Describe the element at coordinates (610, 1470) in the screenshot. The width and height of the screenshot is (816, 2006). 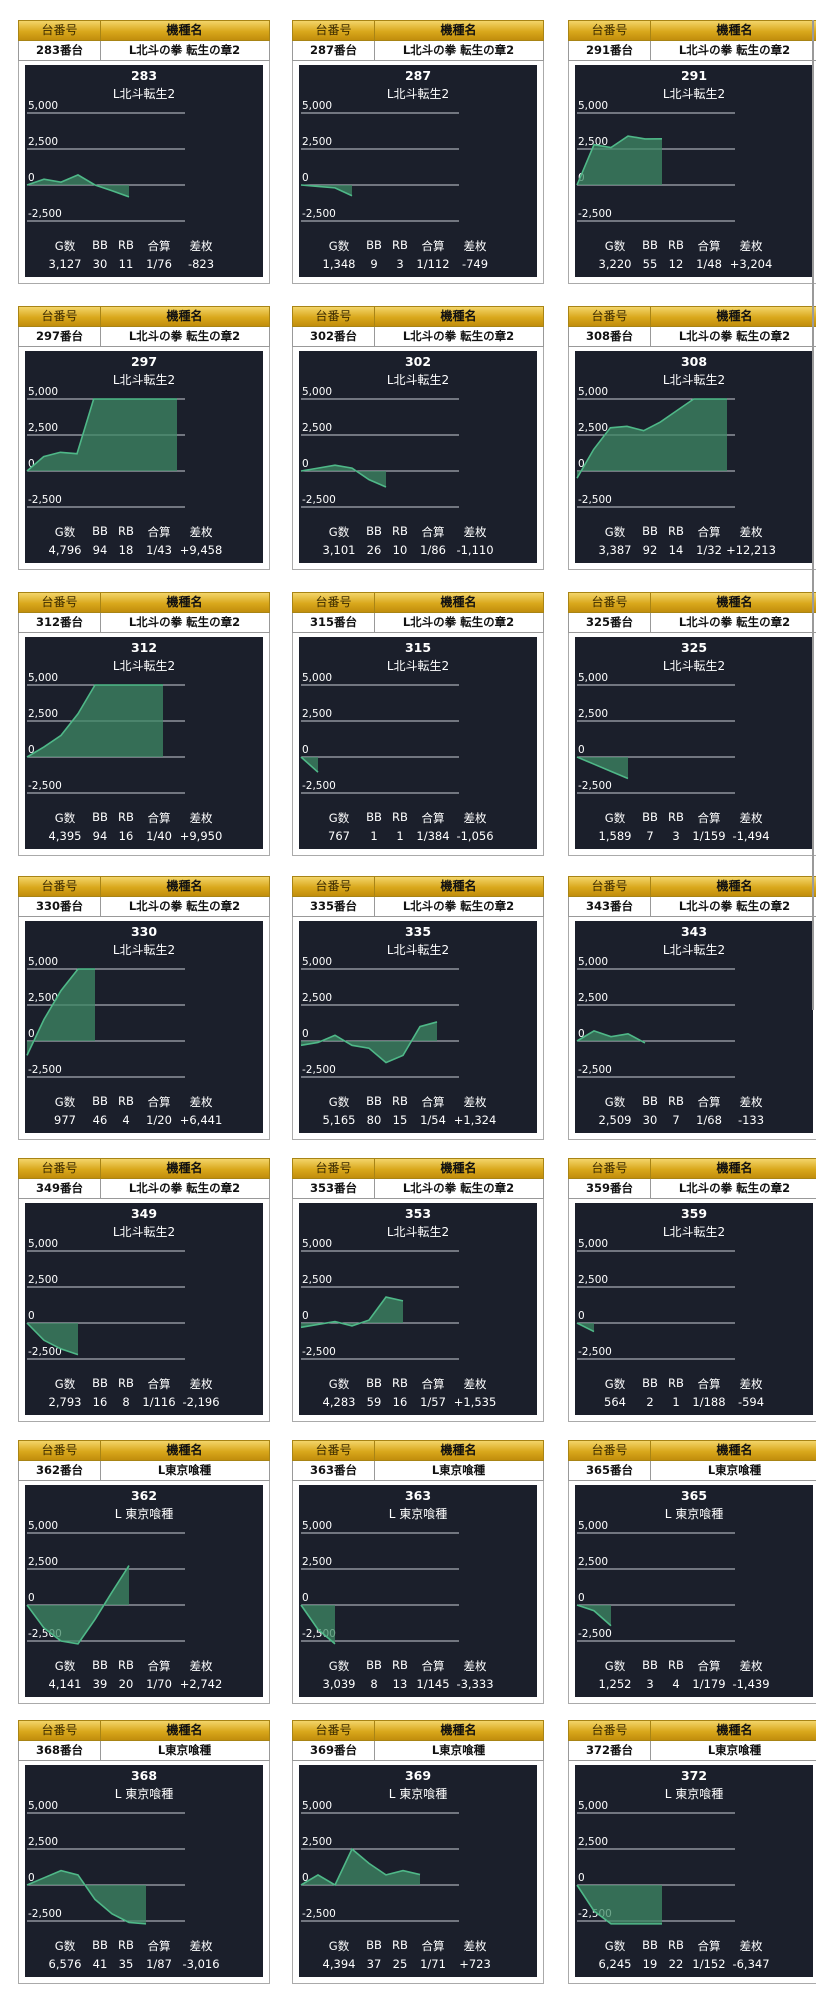
I see `unit-number: 365番台` at that location.